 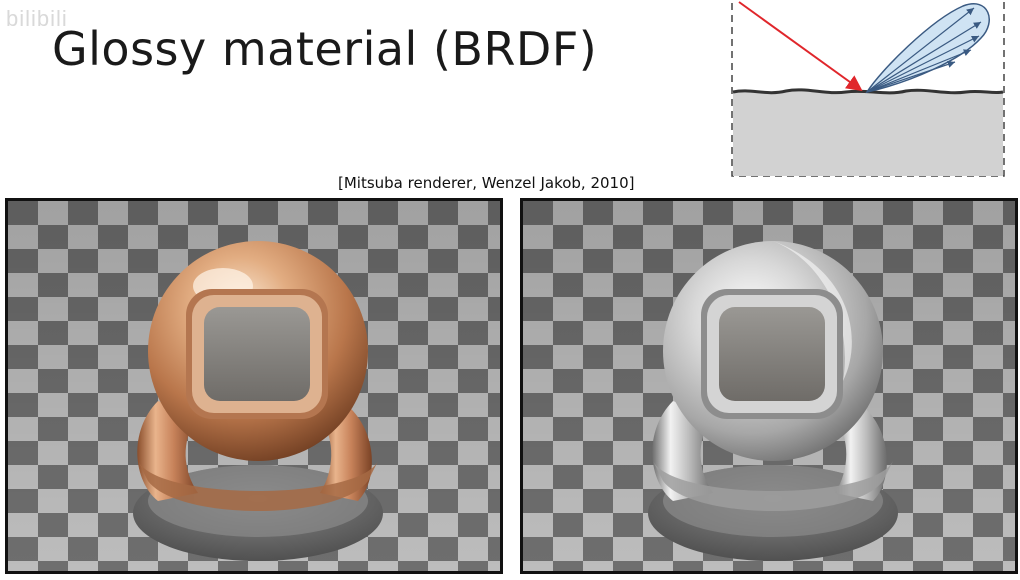 What do you see at coordinates (868, 91) in the screenshot?
I see `surface-line` at bounding box center [868, 91].